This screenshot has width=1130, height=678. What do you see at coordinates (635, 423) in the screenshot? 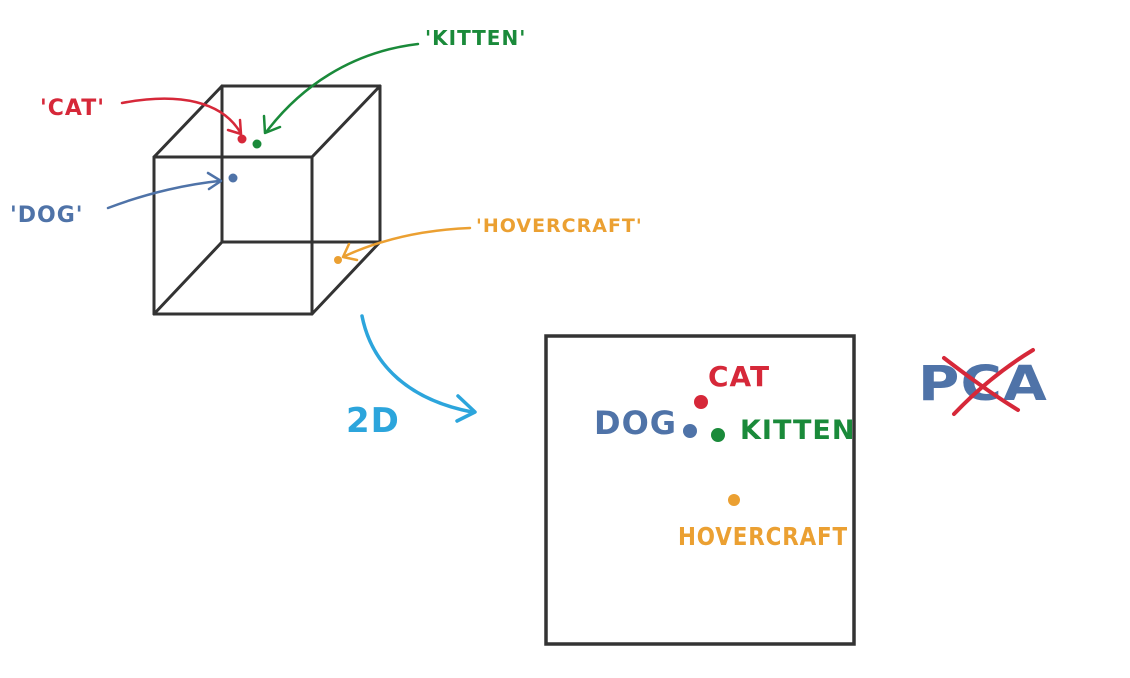
I see `dog-label-2d: DOG` at bounding box center [635, 423].